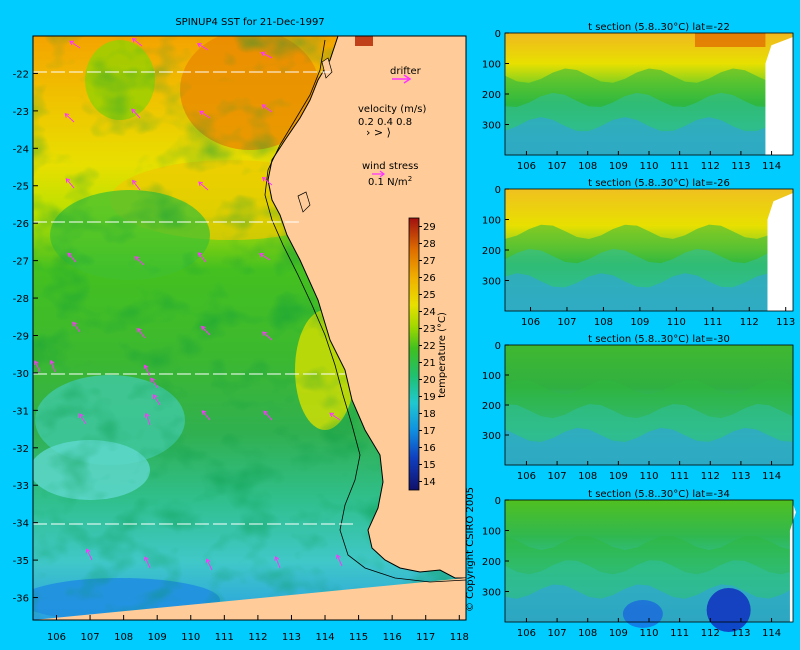 The width and height of the screenshot is (800, 650). Describe the element at coordinates (728, 610) in the screenshot. I see `section-cold-core` at that location.